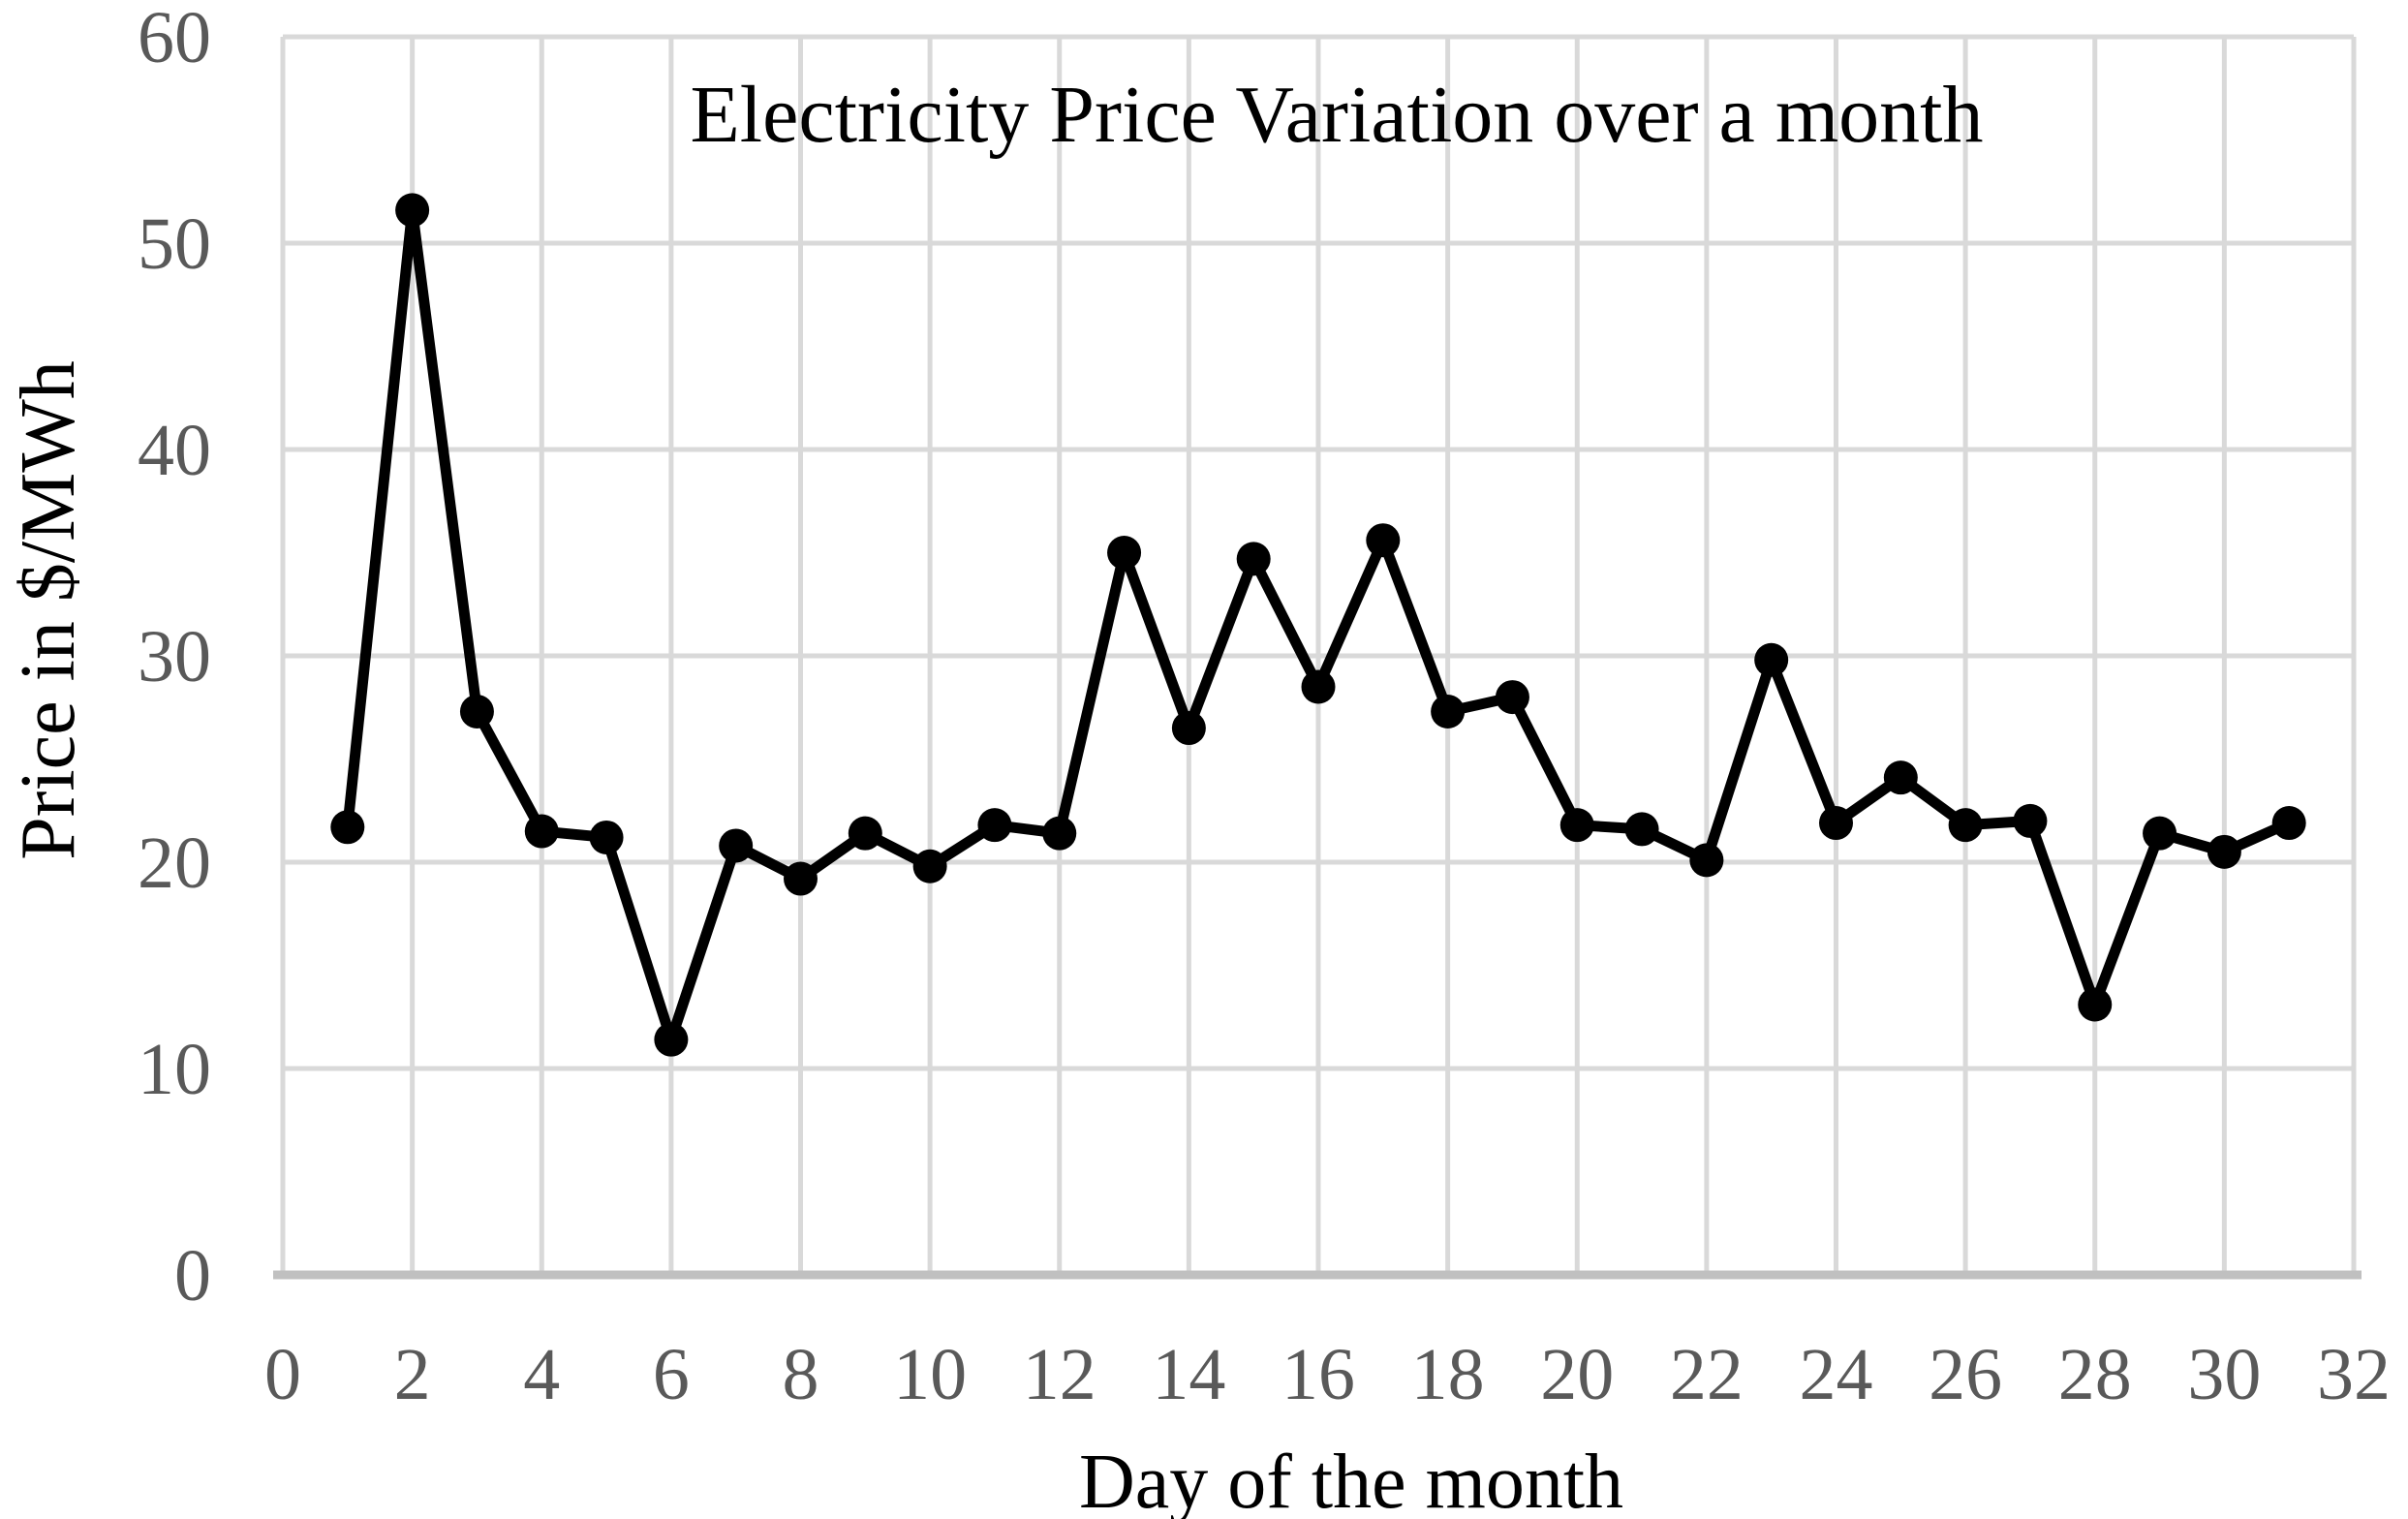  I want to click on x-tick-label: 32, so click(2354, 1374).